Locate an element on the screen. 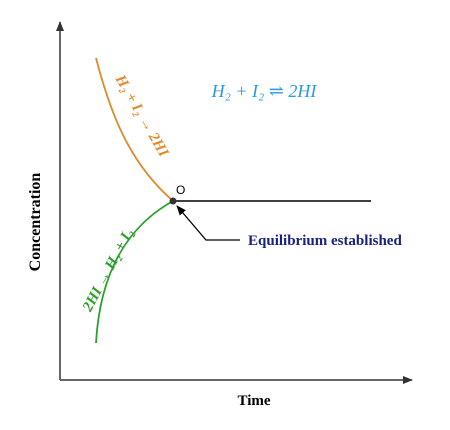  forward-curve is located at coordinates (134, 129).